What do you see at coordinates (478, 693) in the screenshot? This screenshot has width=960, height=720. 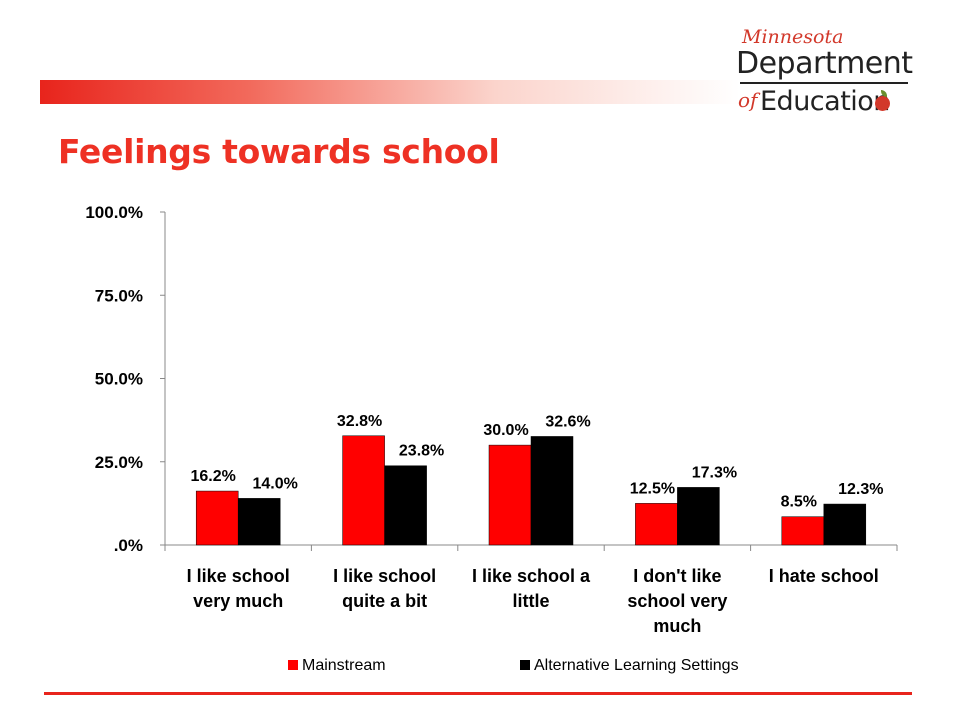 I see `footer-line` at bounding box center [478, 693].